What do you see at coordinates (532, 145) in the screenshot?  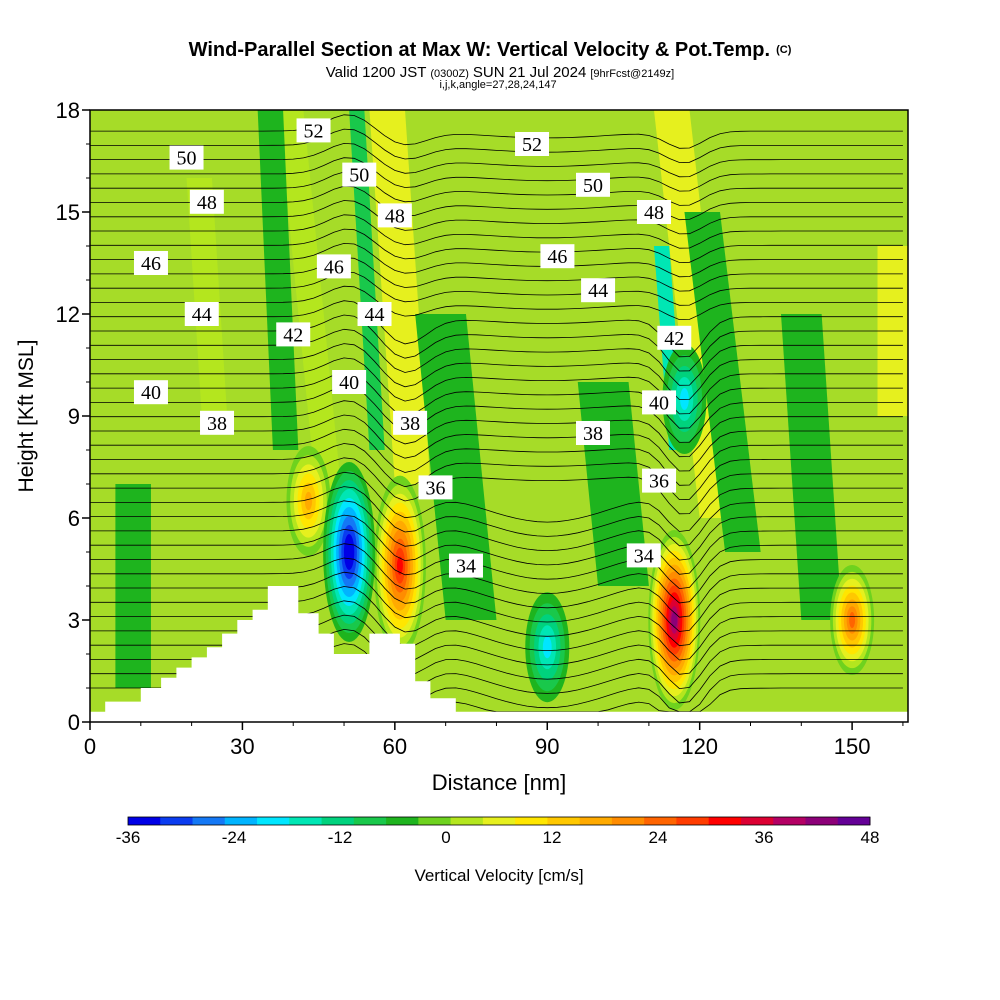 I see `theta-label-text: 52` at bounding box center [532, 145].